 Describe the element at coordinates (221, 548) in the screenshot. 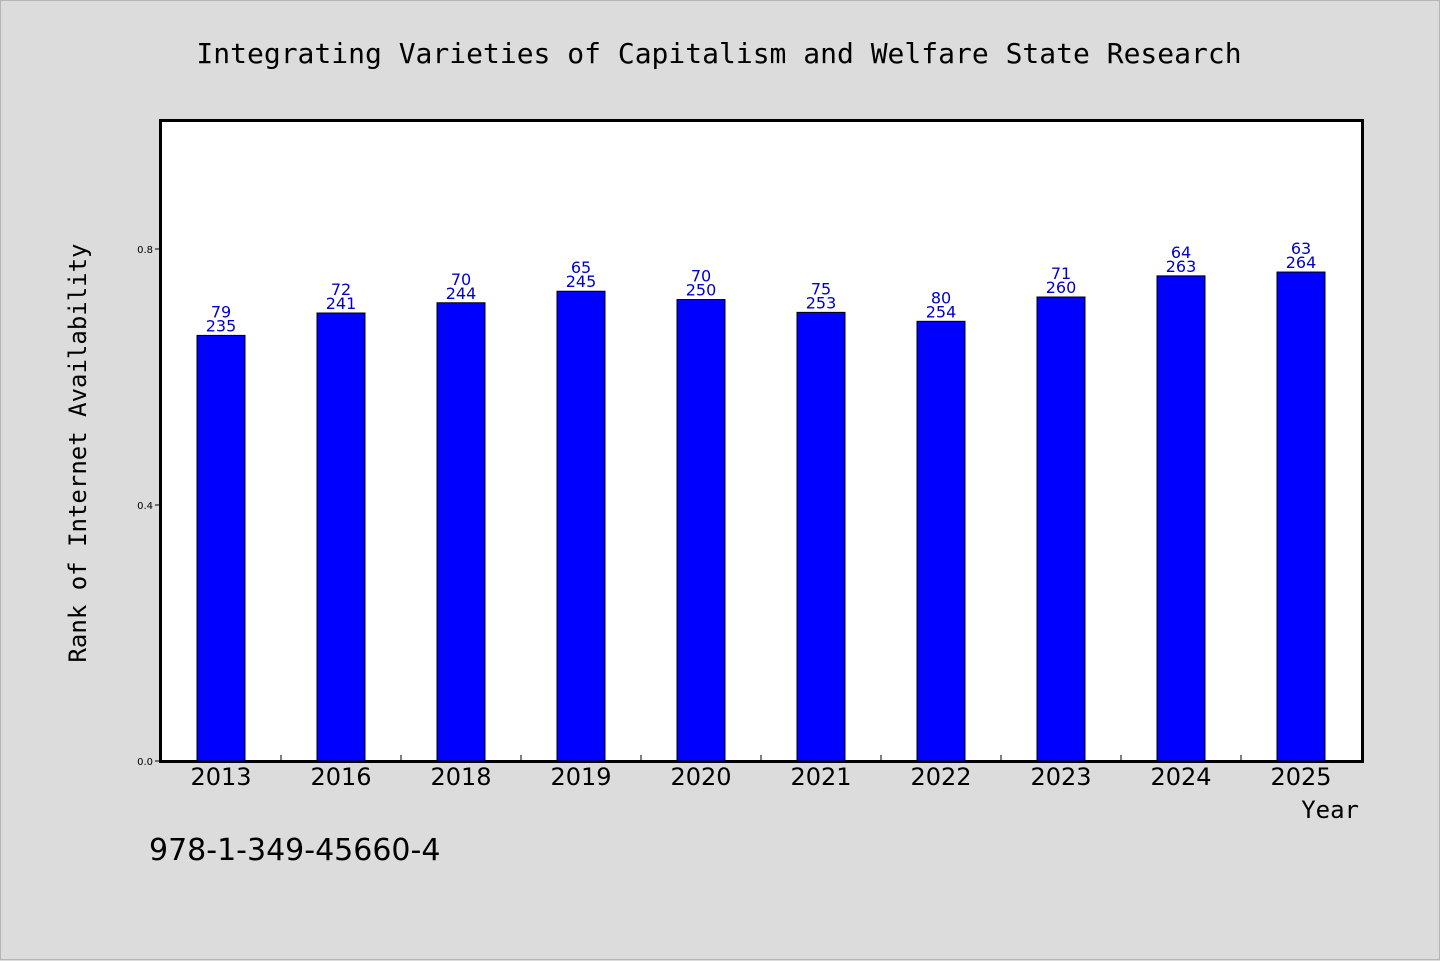

I see `bar-2013` at that location.